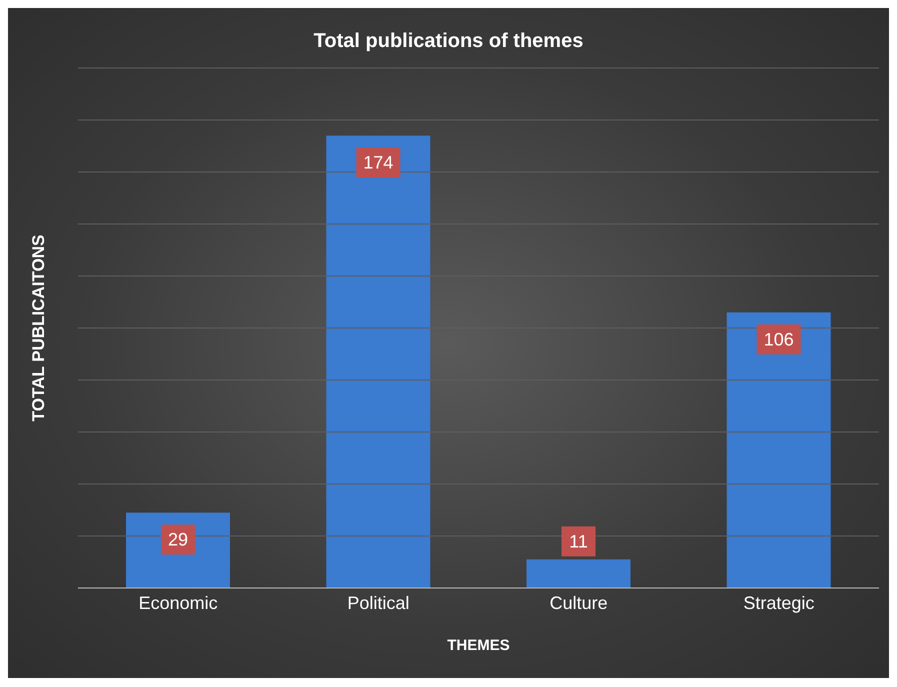 The width and height of the screenshot is (897, 687). I want to click on y-axis-title: TOTAL PUBLICAITONS, so click(38, 328).